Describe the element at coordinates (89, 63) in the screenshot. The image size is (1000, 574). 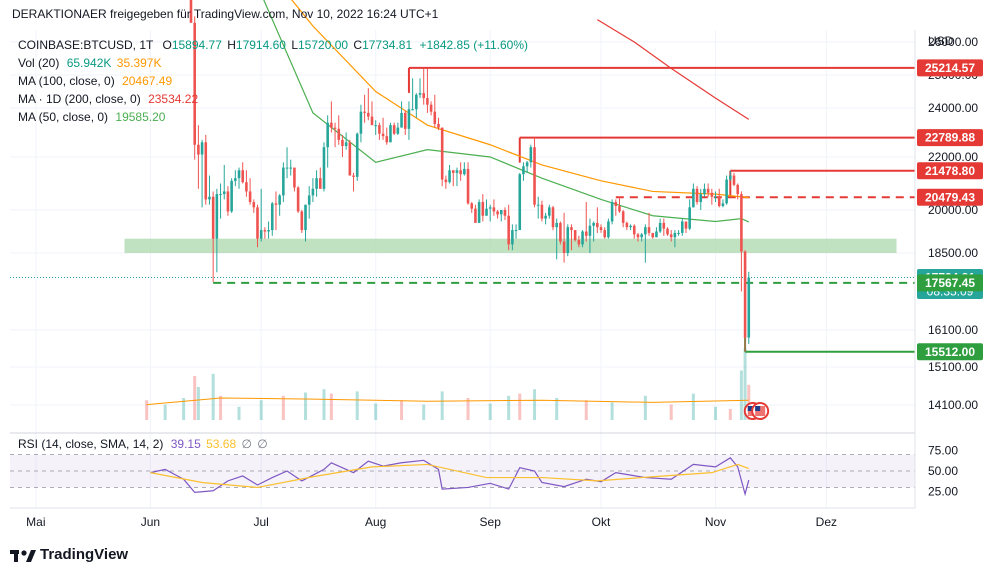
I see `volume-legend: Vol (20) 65.942K 35.397K` at that location.